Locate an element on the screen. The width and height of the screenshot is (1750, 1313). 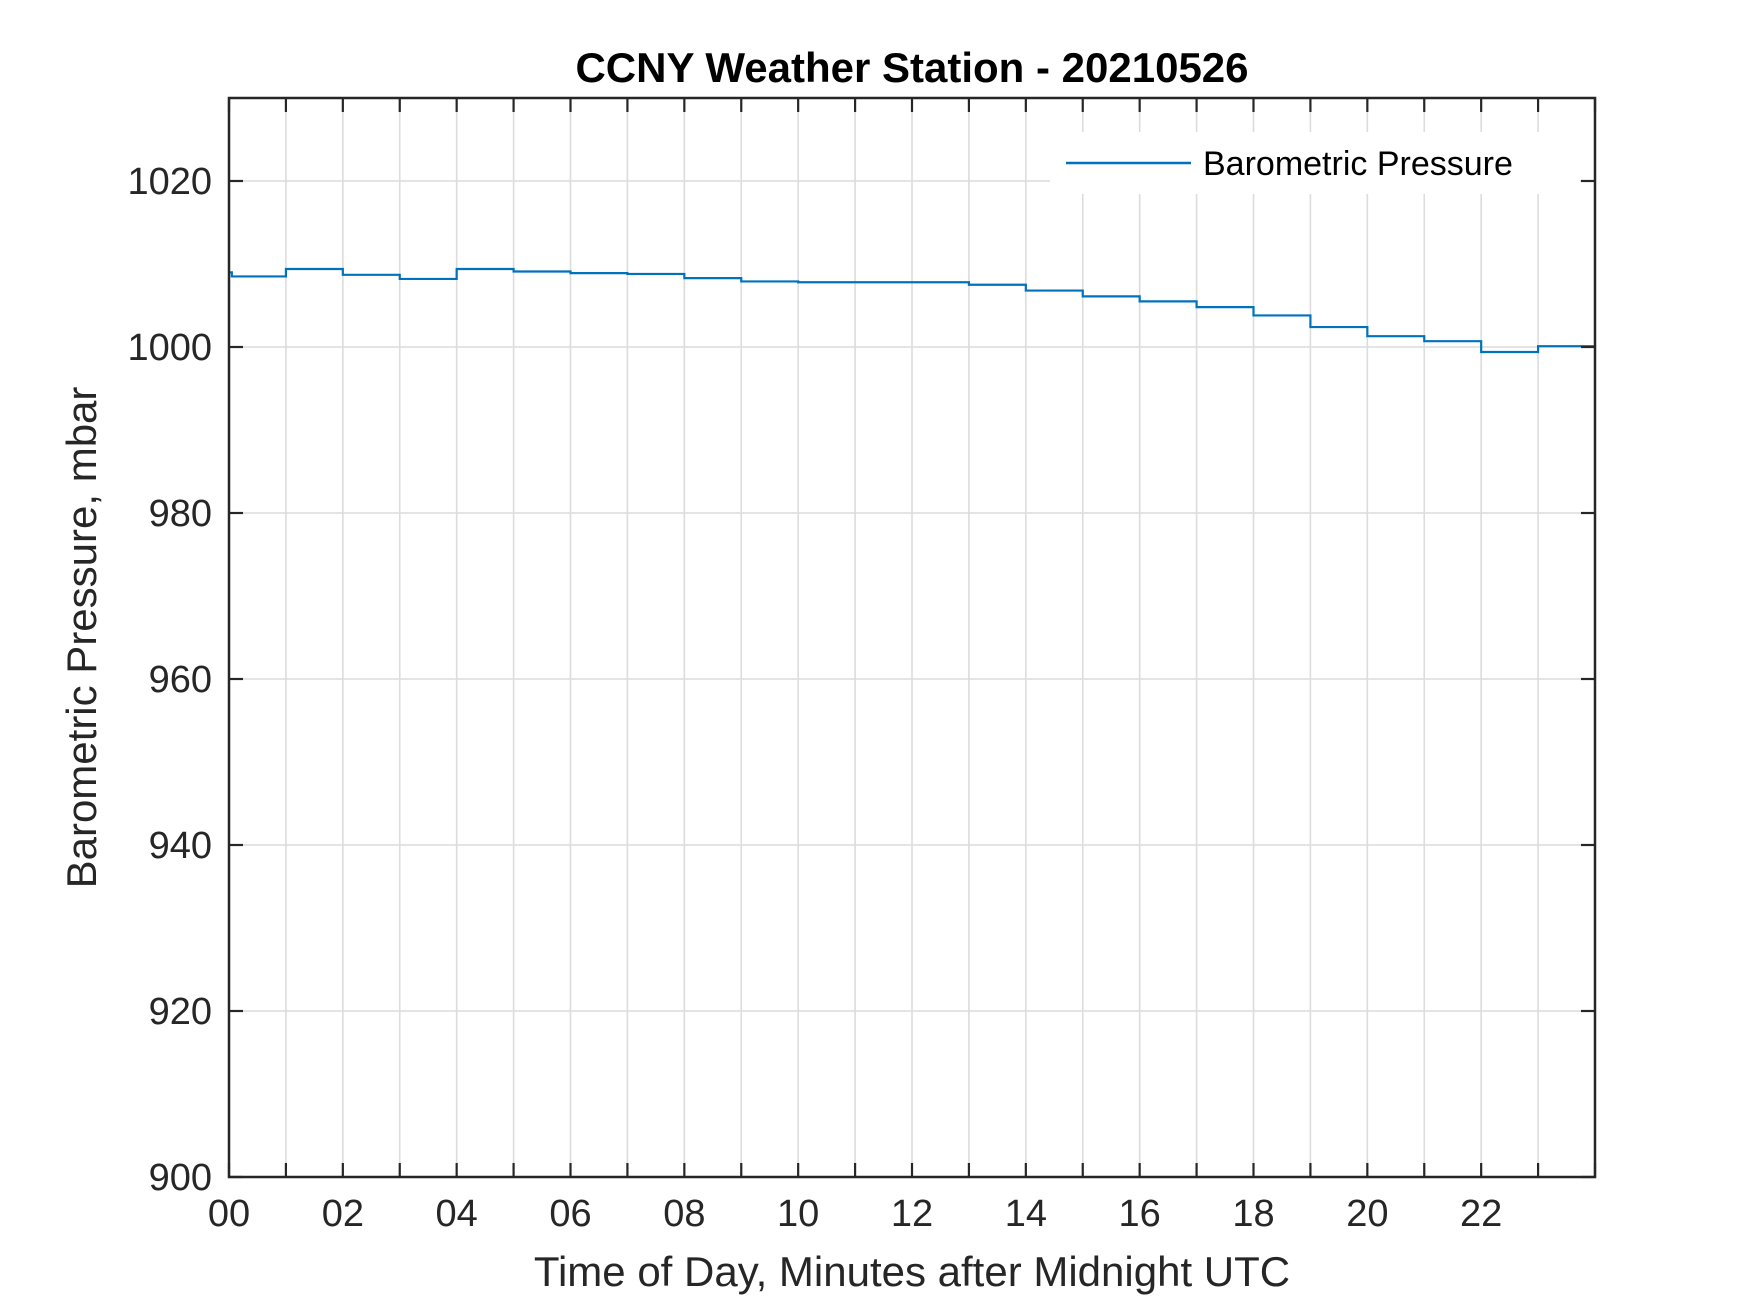
x-axis-label: Time of Day, Minutes after Midnight UTC is located at coordinates (912, 1271).